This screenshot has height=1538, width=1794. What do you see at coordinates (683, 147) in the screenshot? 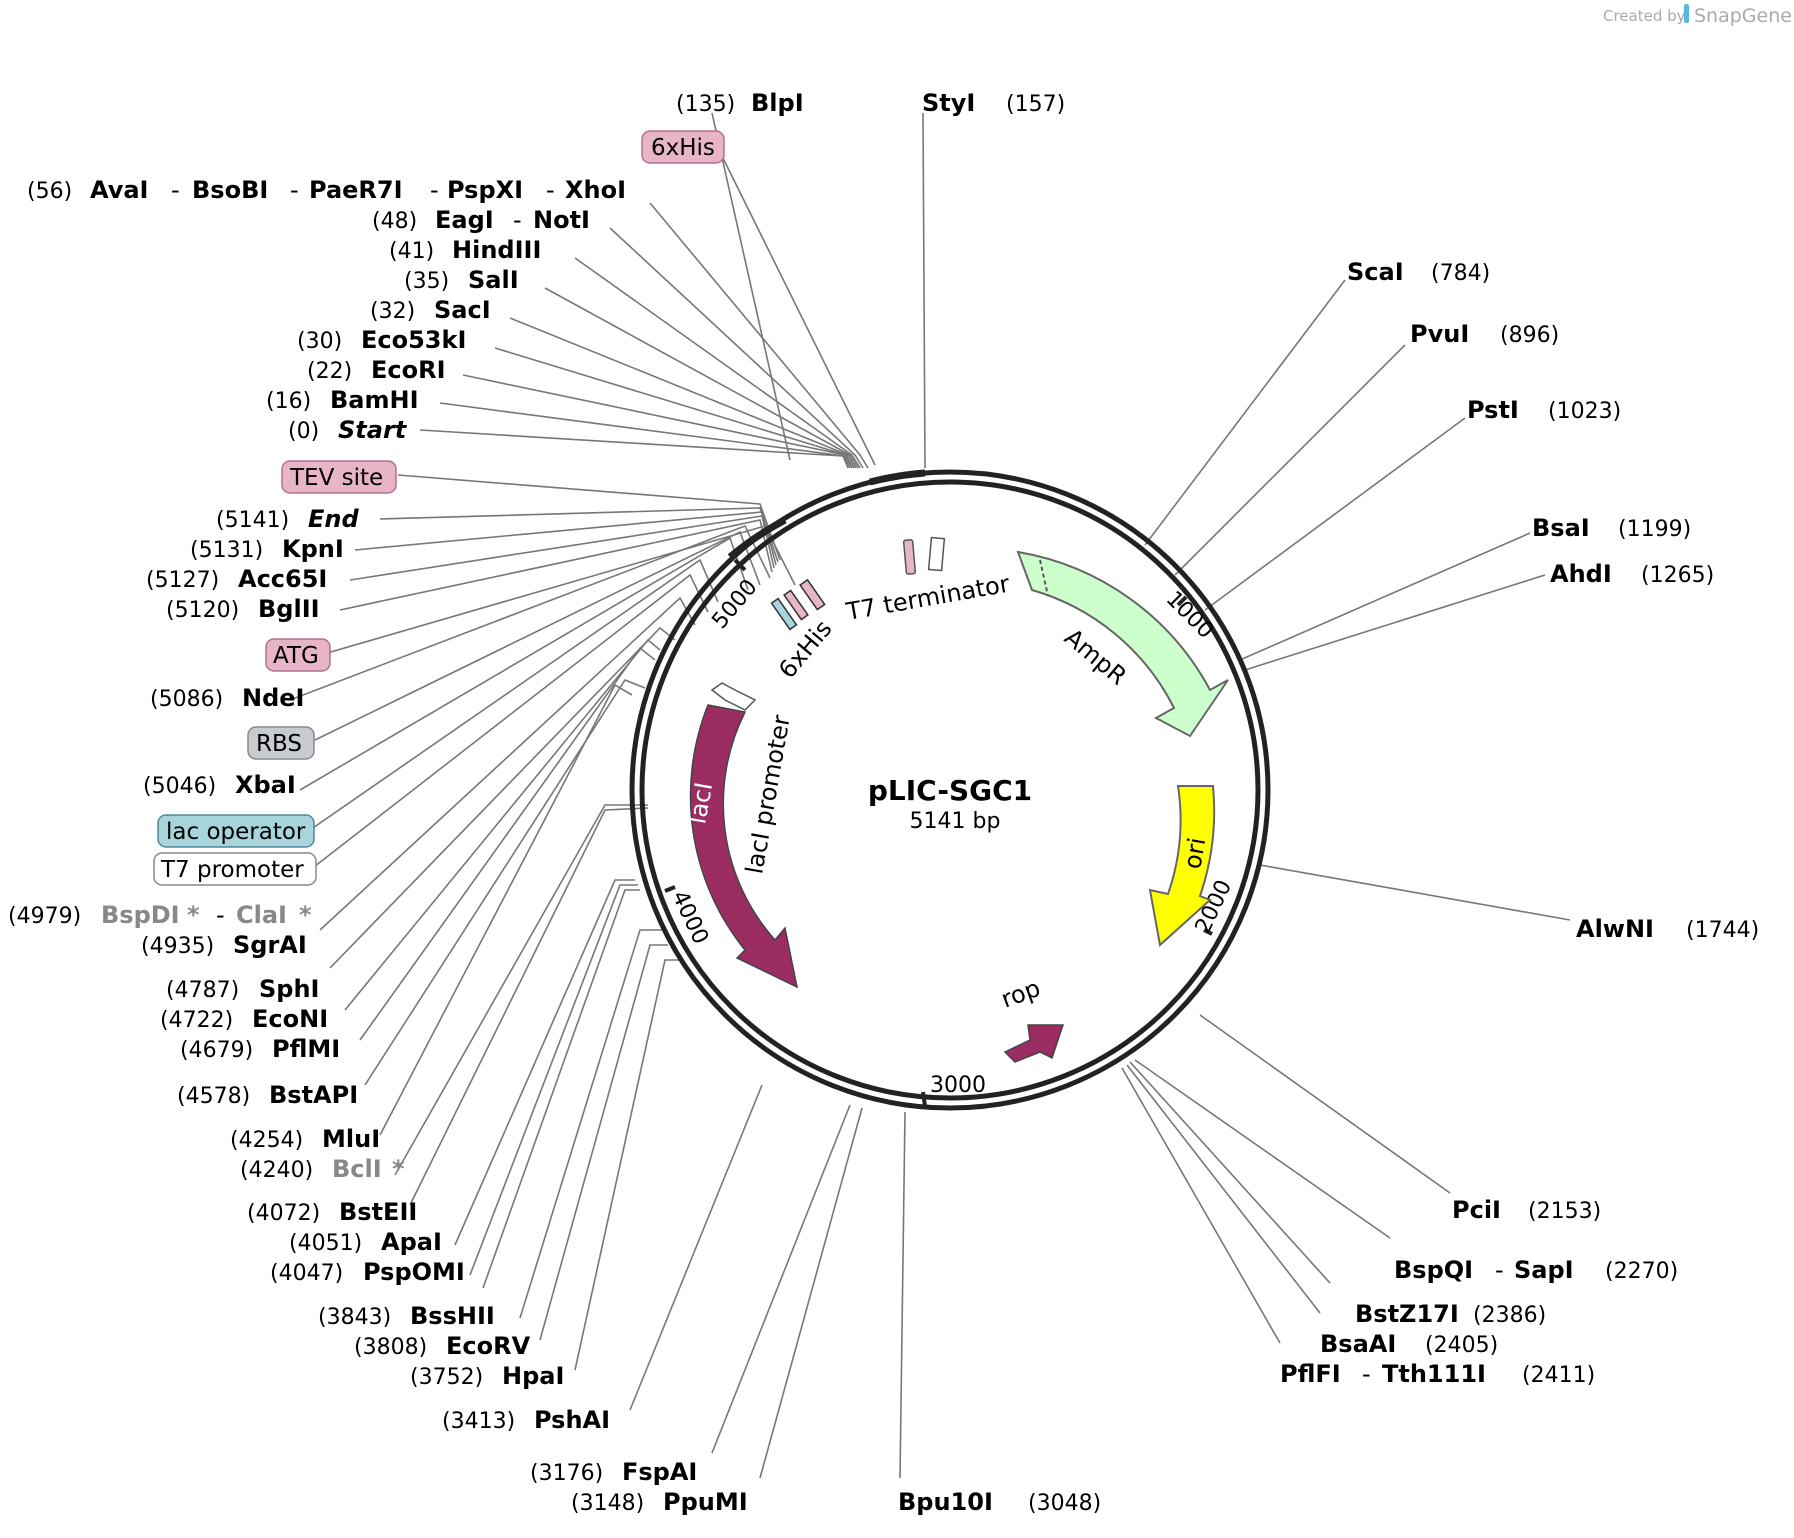
I see `tag-six-his: 6xHis` at bounding box center [683, 147].